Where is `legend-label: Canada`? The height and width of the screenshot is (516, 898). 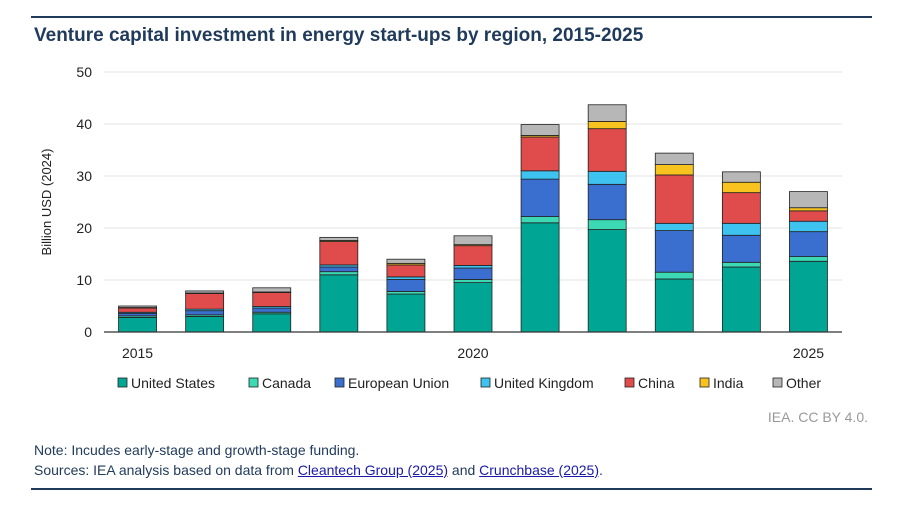 legend-label: Canada is located at coordinates (286, 383).